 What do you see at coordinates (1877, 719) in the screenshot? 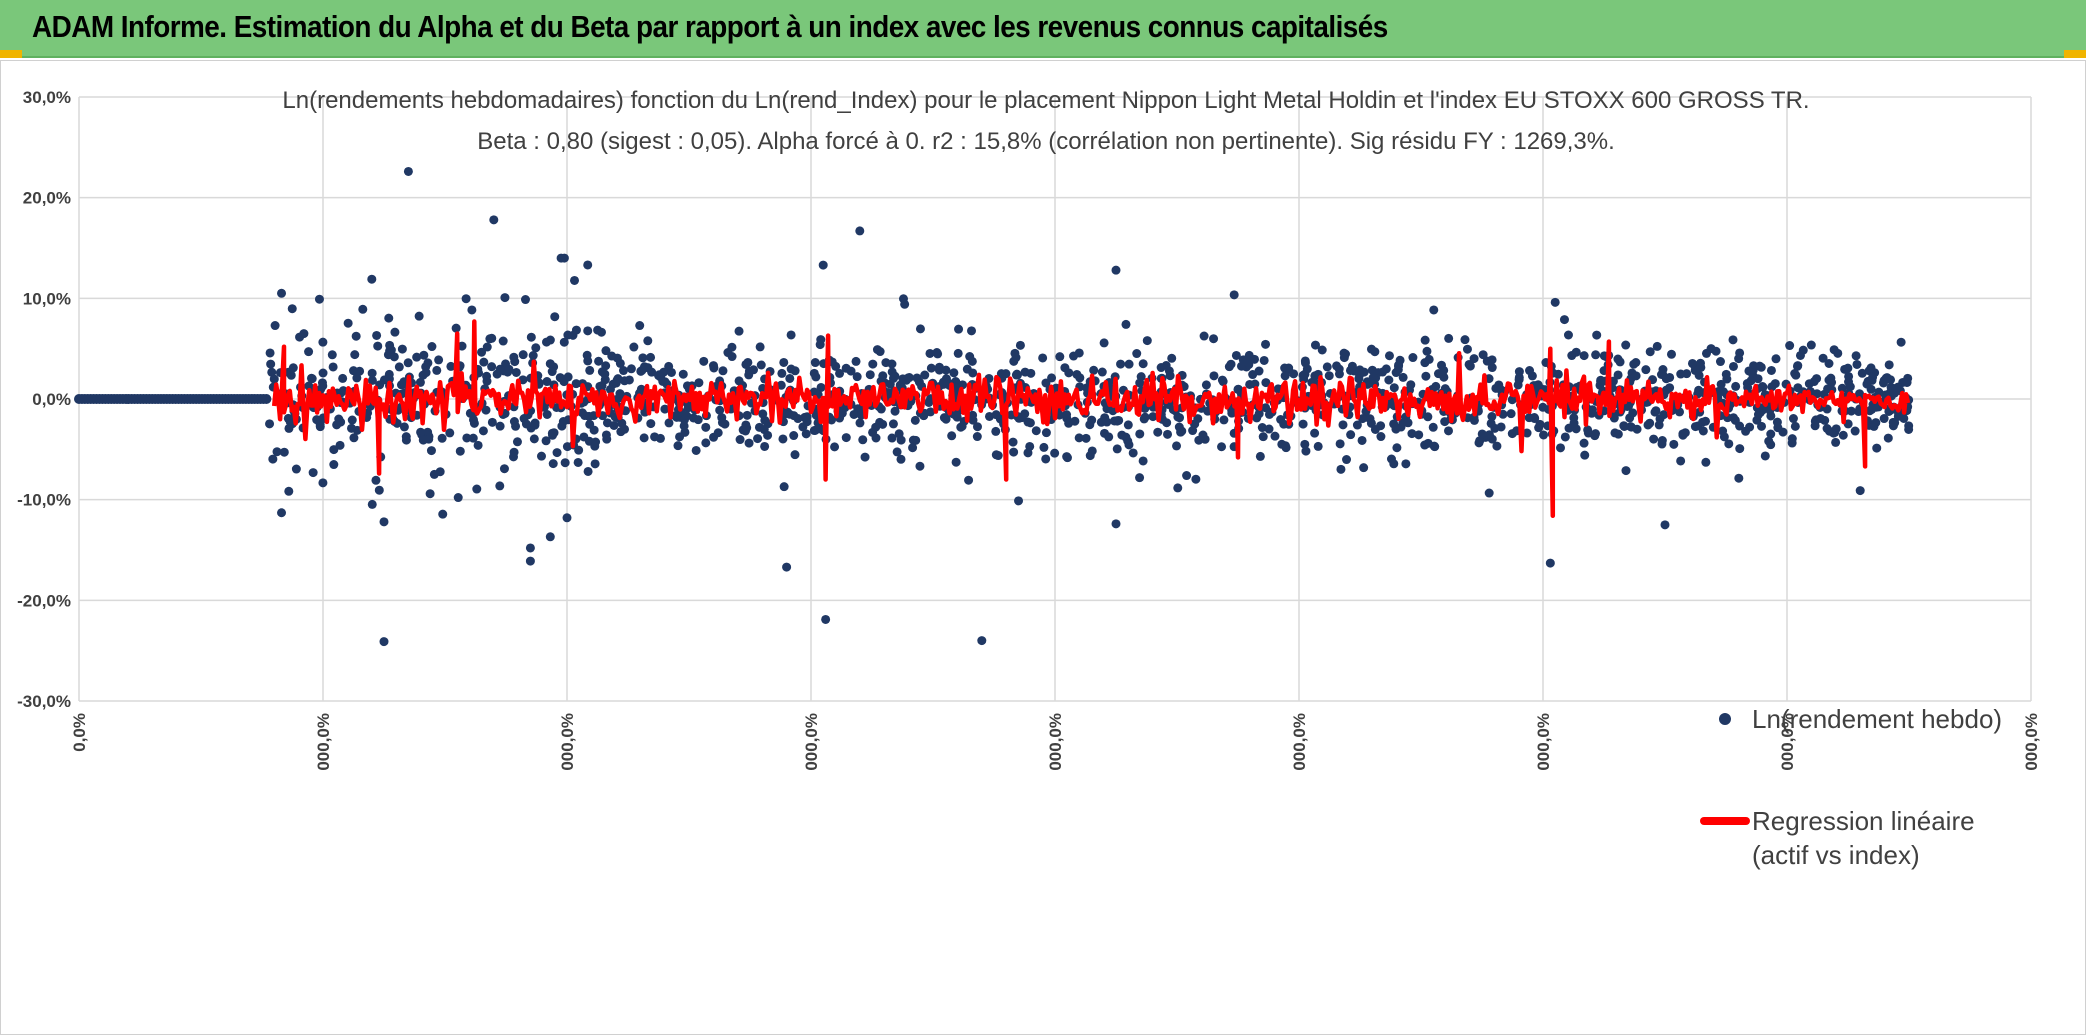
I see `legend-scatter-label: Ln(rendement hebdo)` at bounding box center [1877, 719].